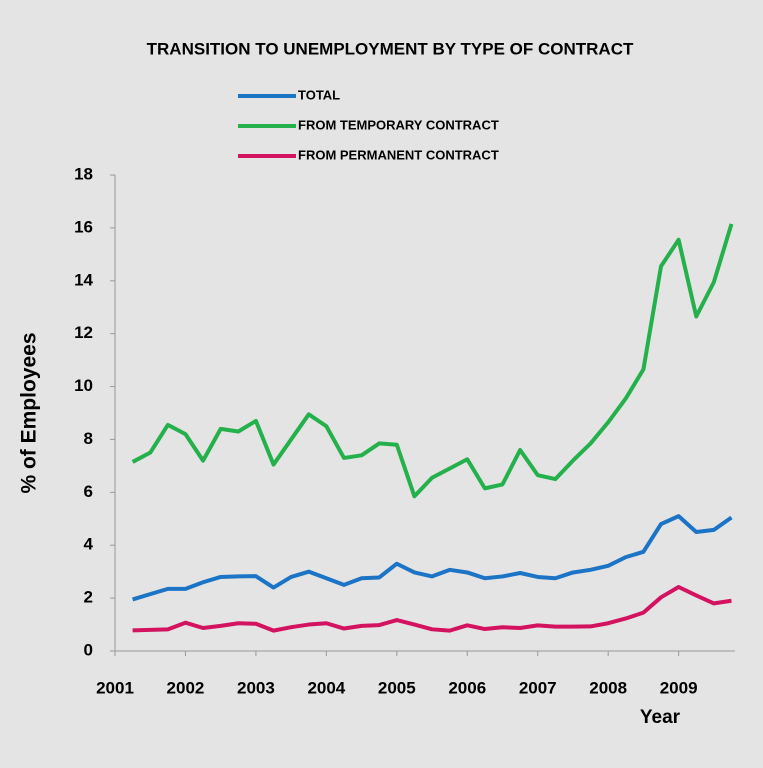  I want to click on x-axis-label: Year, so click(660, 717).